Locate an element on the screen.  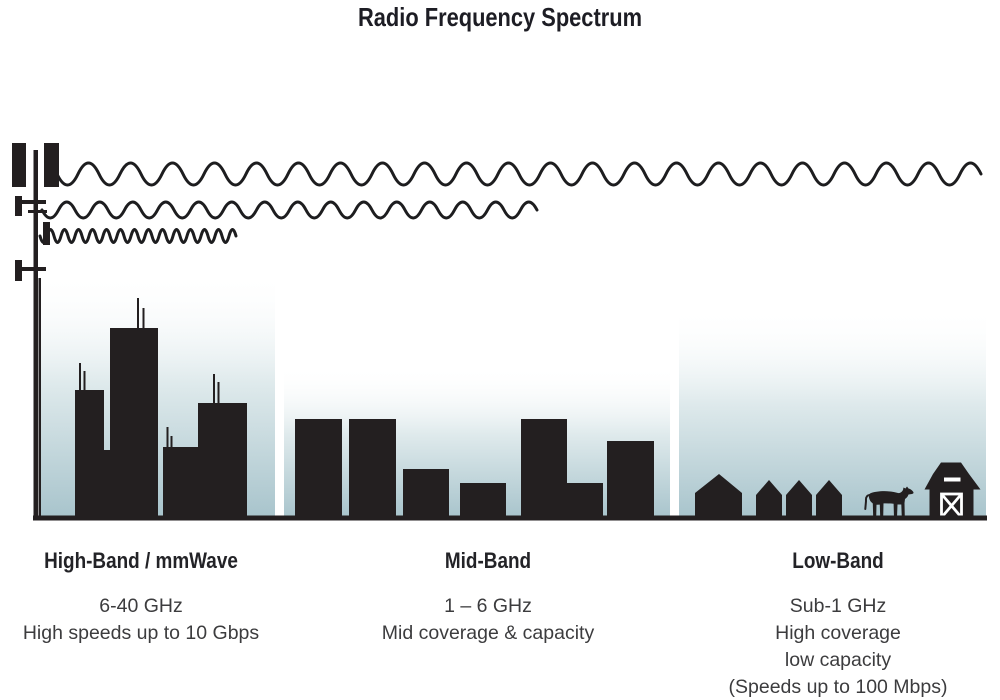
radio-waves is located at coordinates (510, 202).